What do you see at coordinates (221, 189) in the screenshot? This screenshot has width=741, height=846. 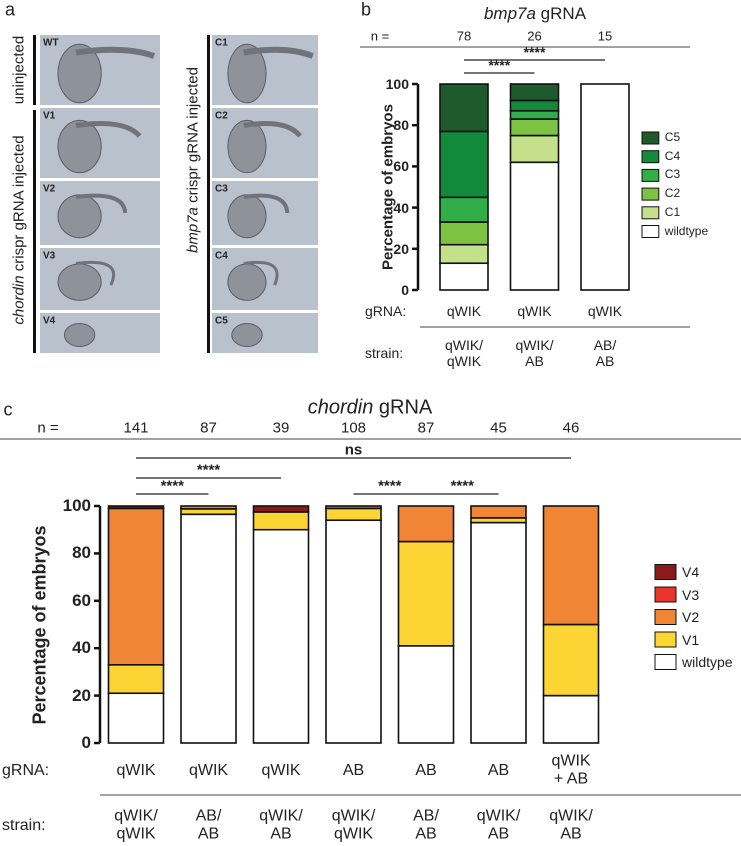 I see `image-label: C3` at bounding box center [221, 189].